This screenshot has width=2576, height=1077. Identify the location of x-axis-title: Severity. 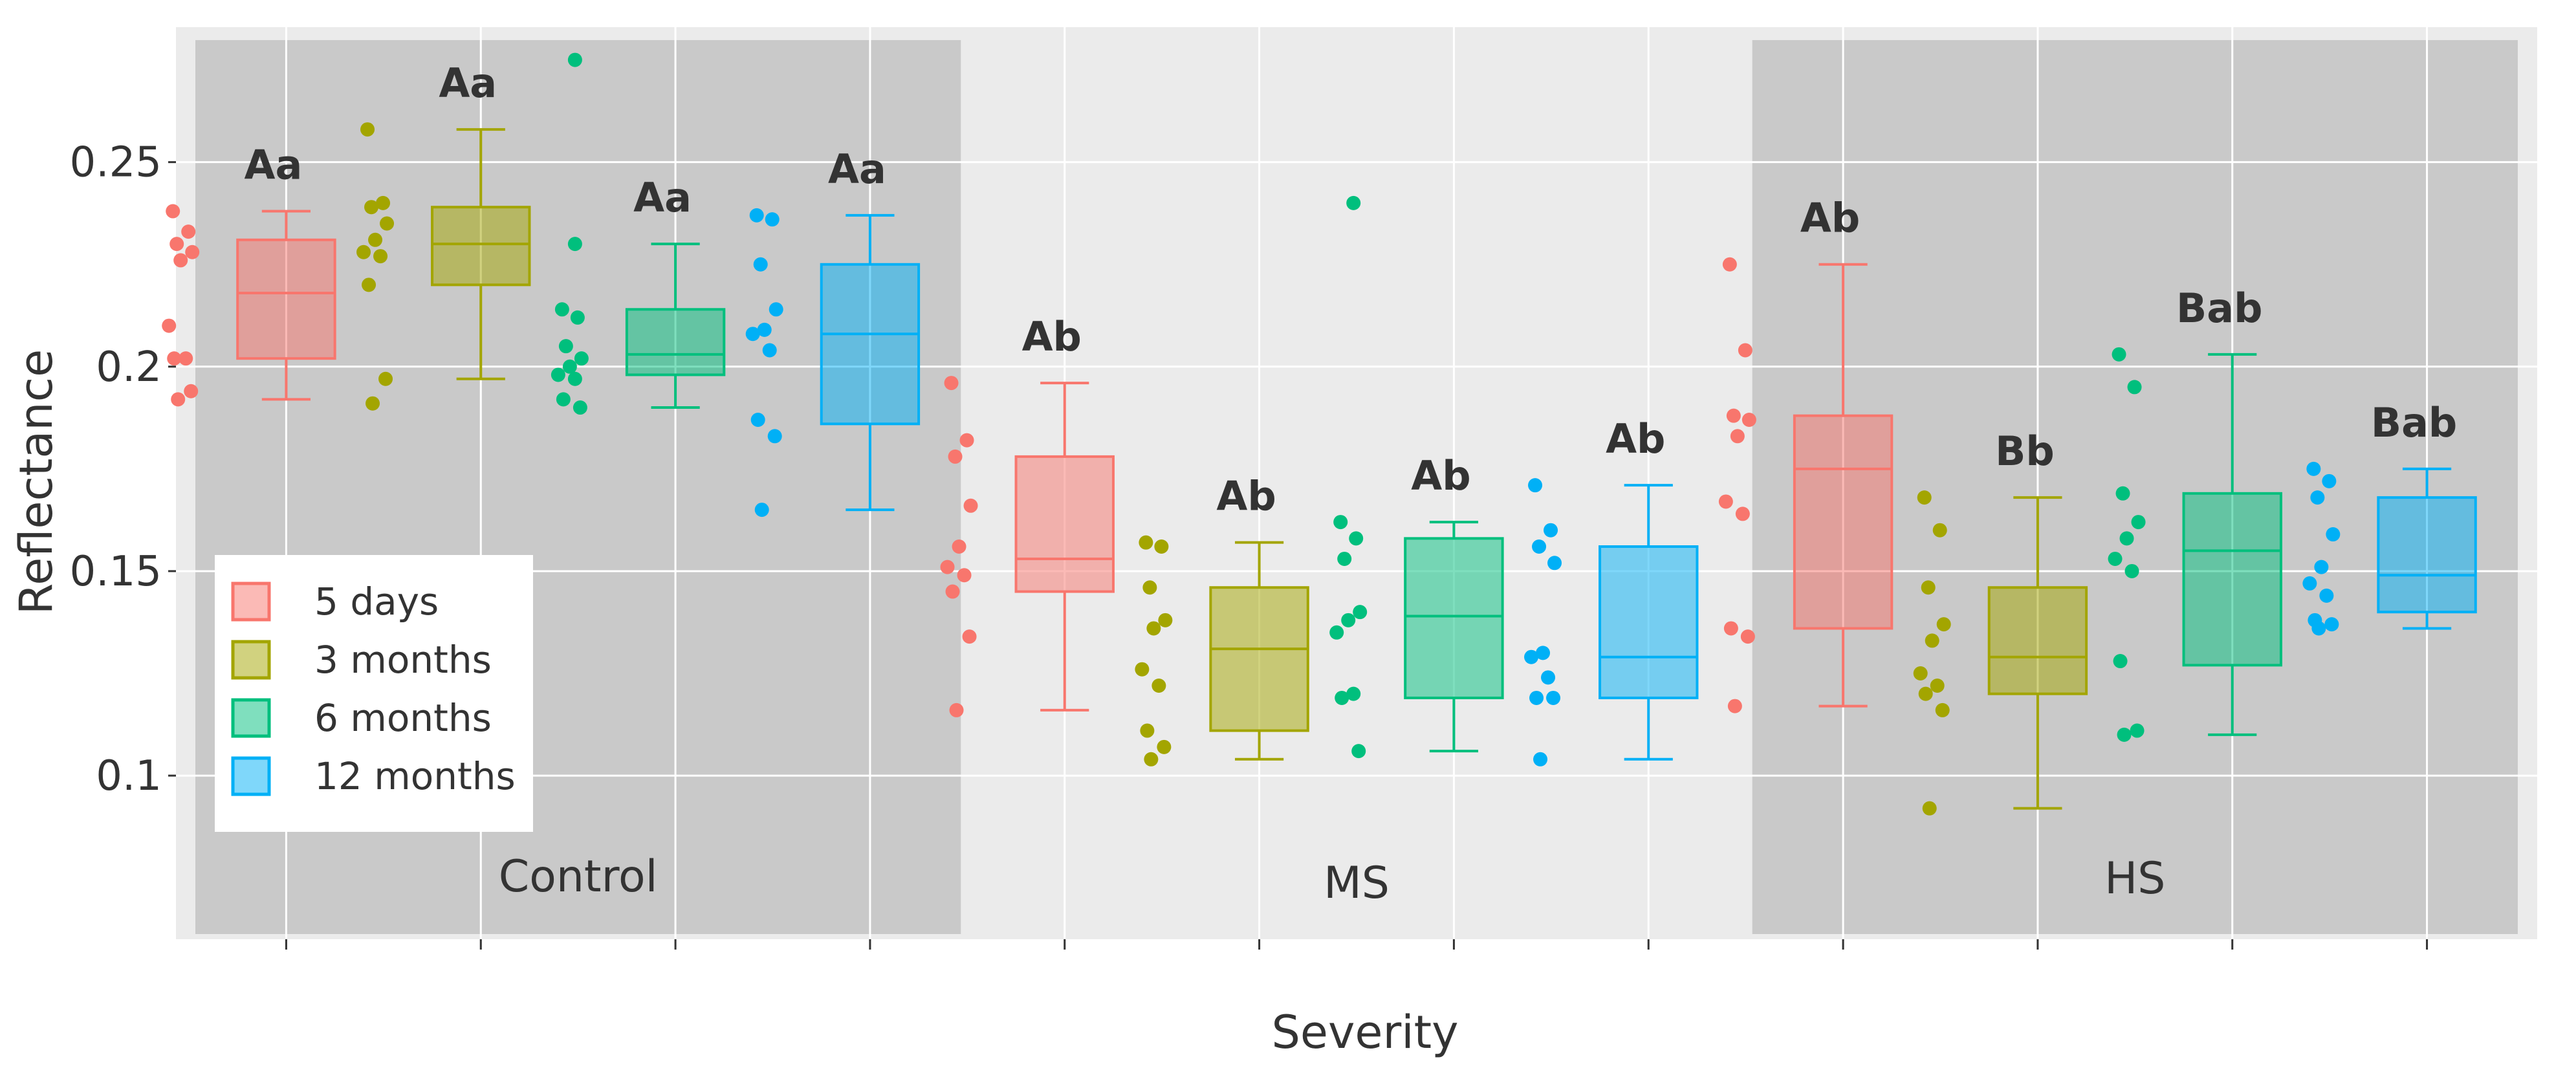
(1364, 1032).